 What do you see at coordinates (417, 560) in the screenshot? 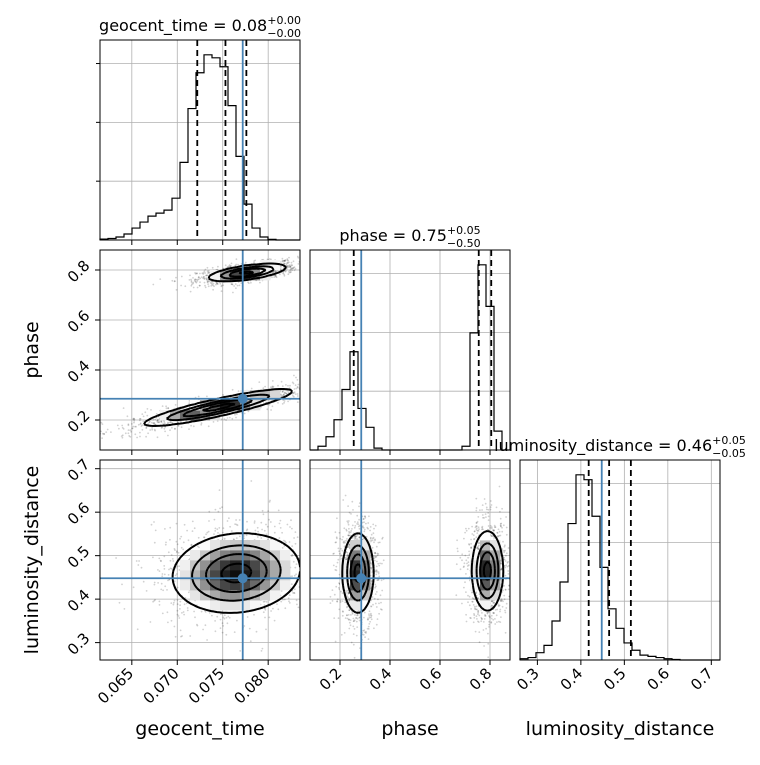
I see `pair-content` at bounding box center [417, 560].